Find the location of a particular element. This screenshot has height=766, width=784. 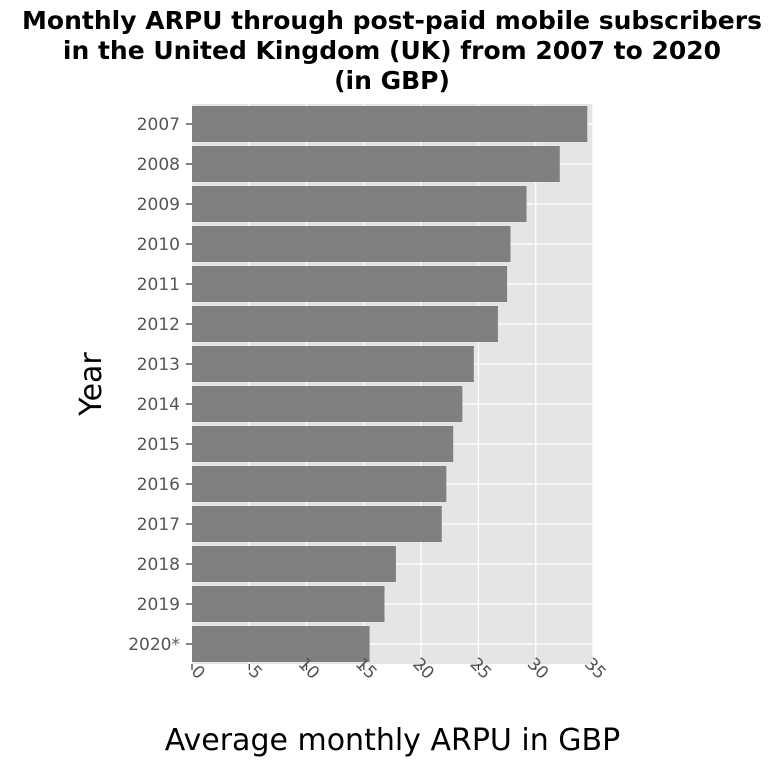

bar-2015 is located at coordinates (323, 444).